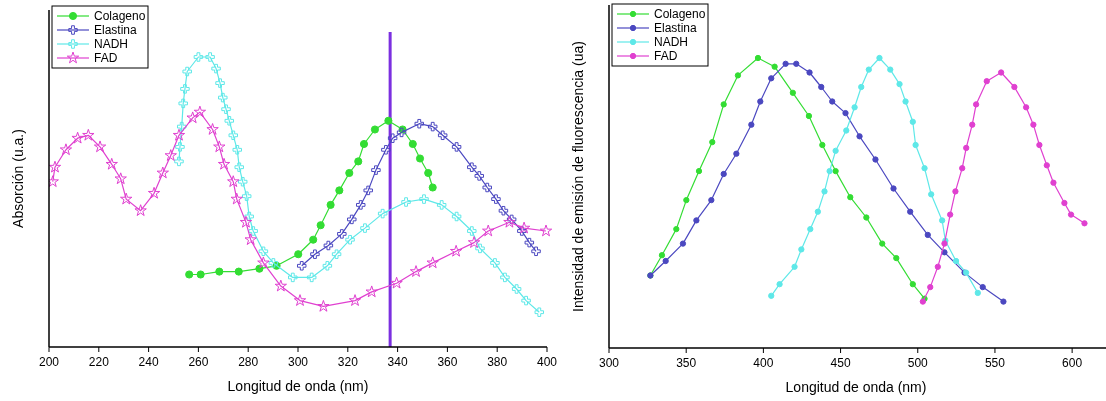 The height and width of the screenshot is (401, 1106). Describe the element at coordinates (397, 362) in the screenshot. I see `x-tick-label: 340` at that location.